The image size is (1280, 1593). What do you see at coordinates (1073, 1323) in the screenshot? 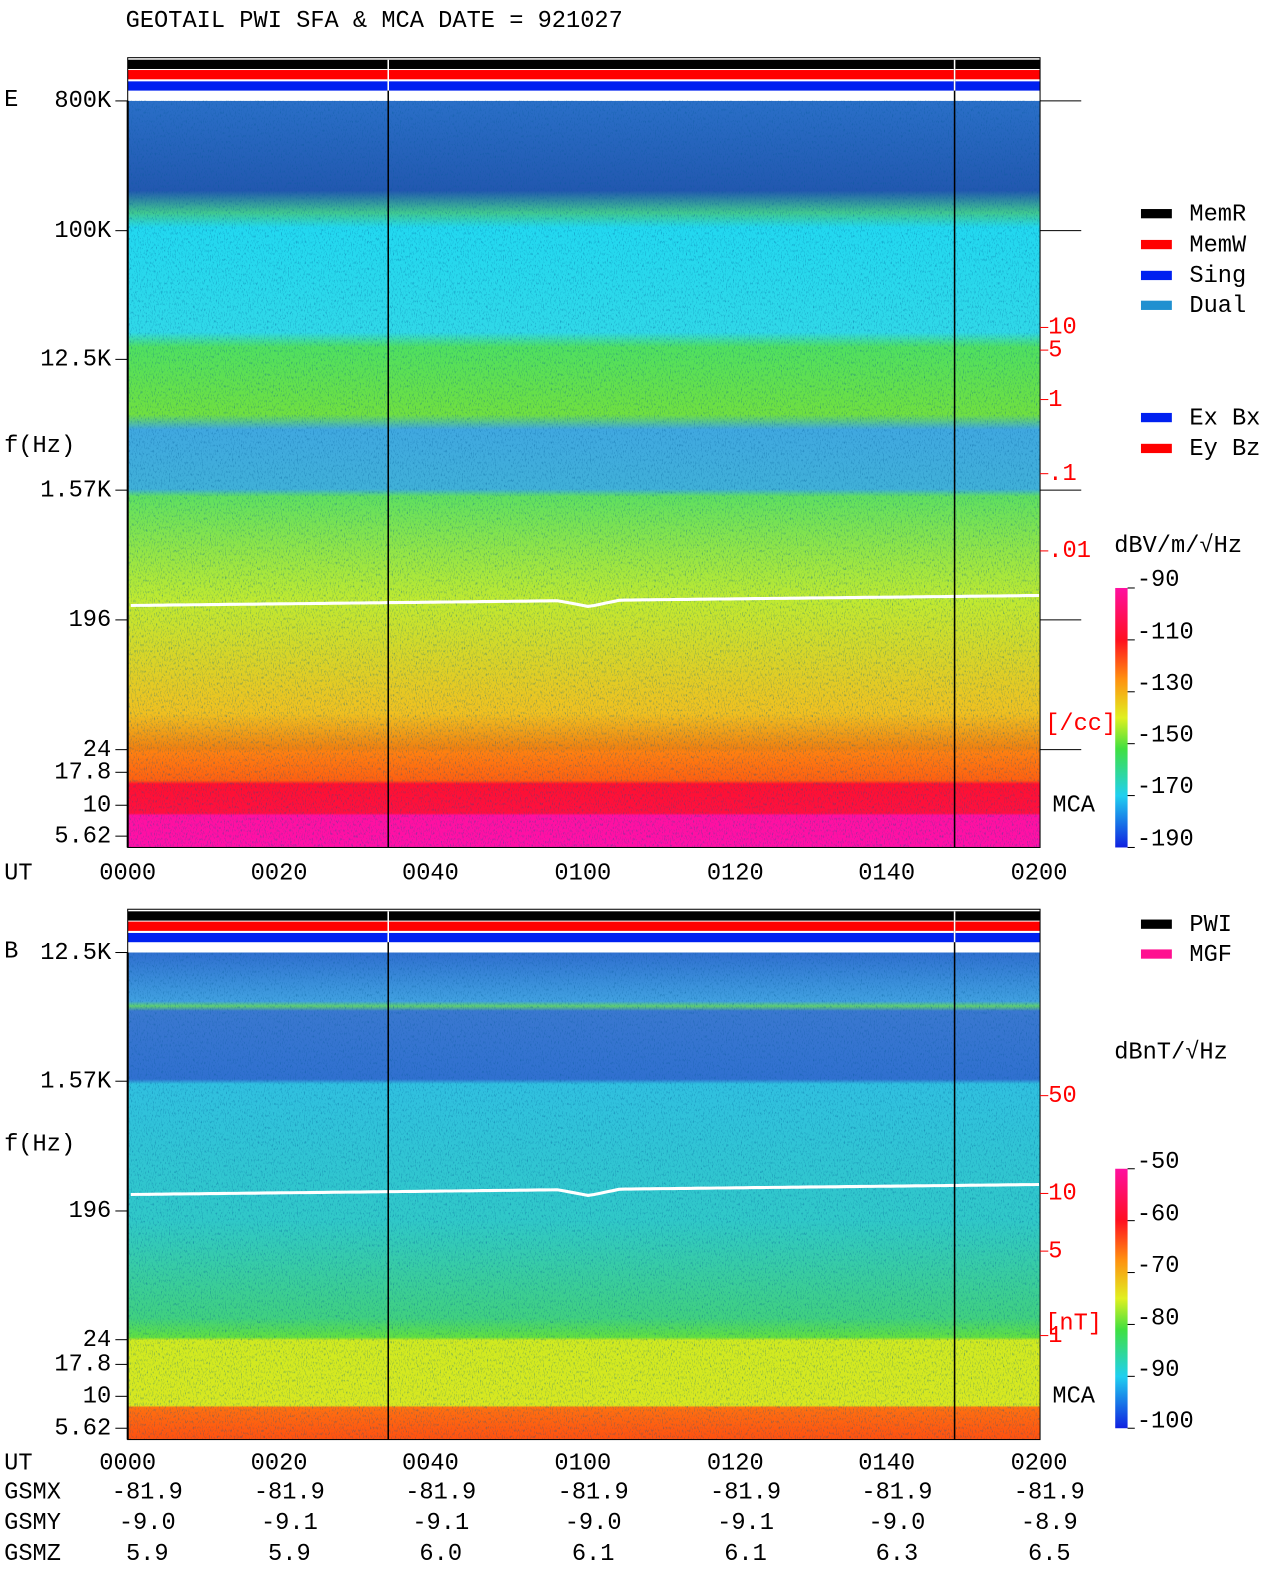
I see `density-unit: [nT]` at bounding box center [1073, 1323].